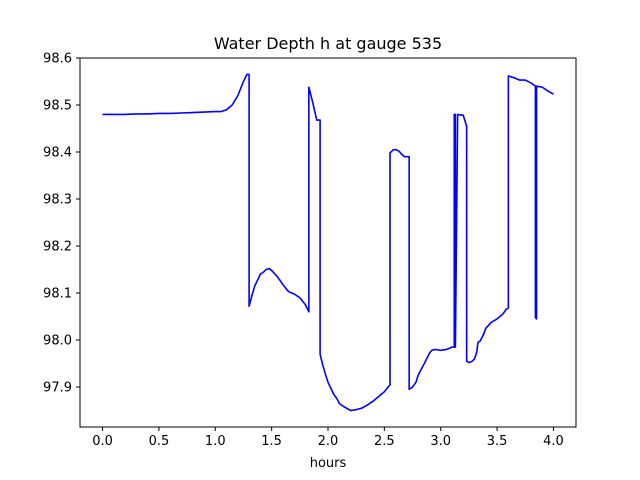  What do you see at coordinates (57, 59) in the screenshot?
I see `y-tick-label: 98.6` at bounding box center [57, 59].